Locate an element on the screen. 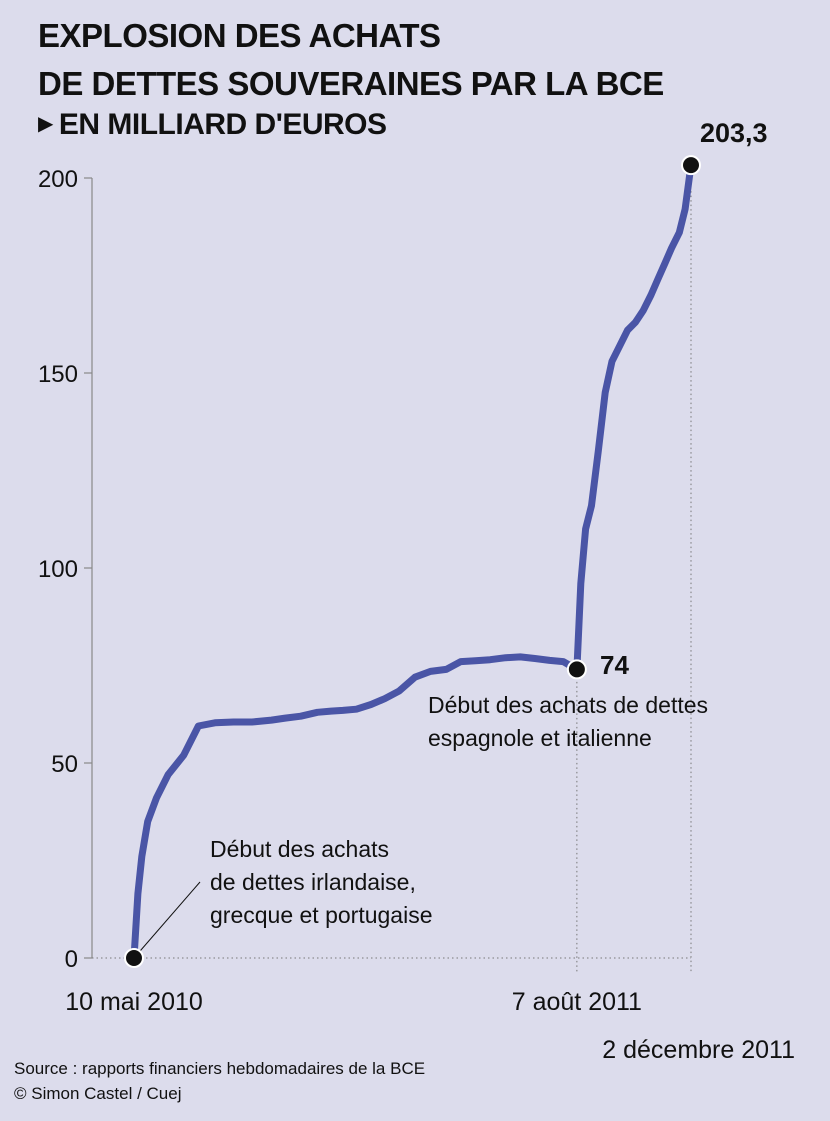  y-tick-label: 200 is located at coordinates (58, 179).